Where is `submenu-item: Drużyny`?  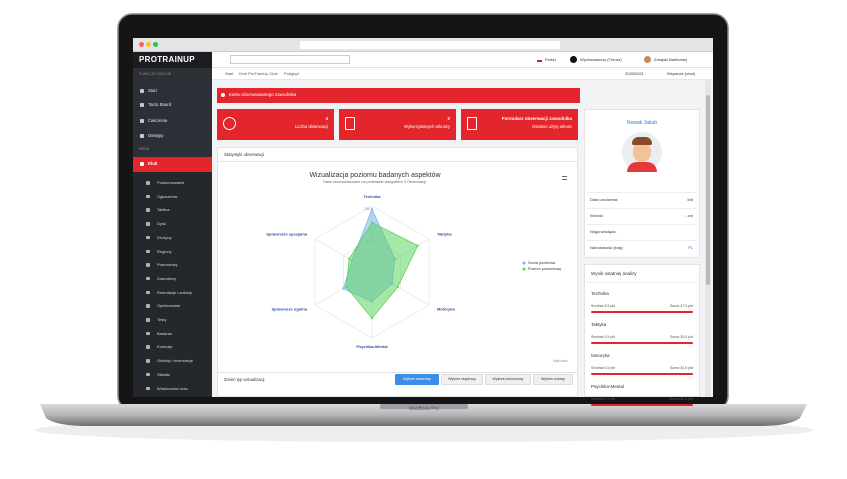 submenu-item: Drużyny is located at coordinates (164, 237).